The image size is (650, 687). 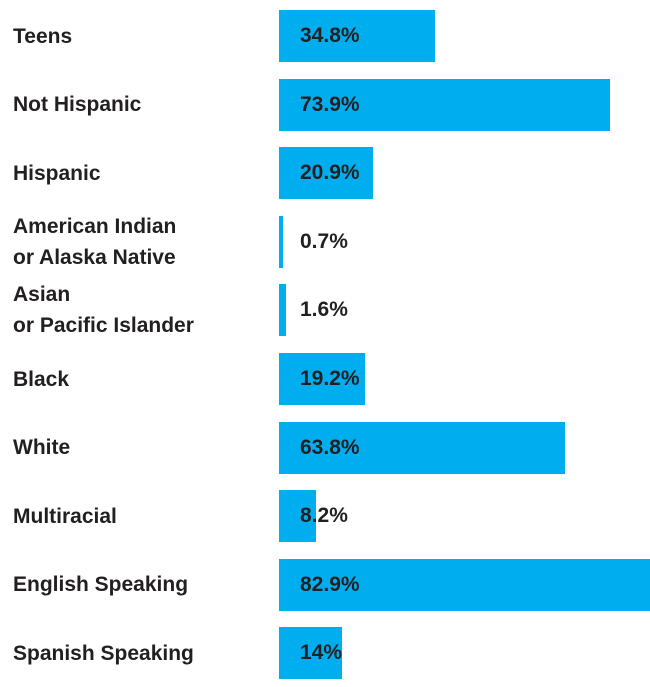 What do you see at coordinates (77, 105) in the screenshot?
I see `category-label: Not Hispanic` at bounding box center [77, 105].